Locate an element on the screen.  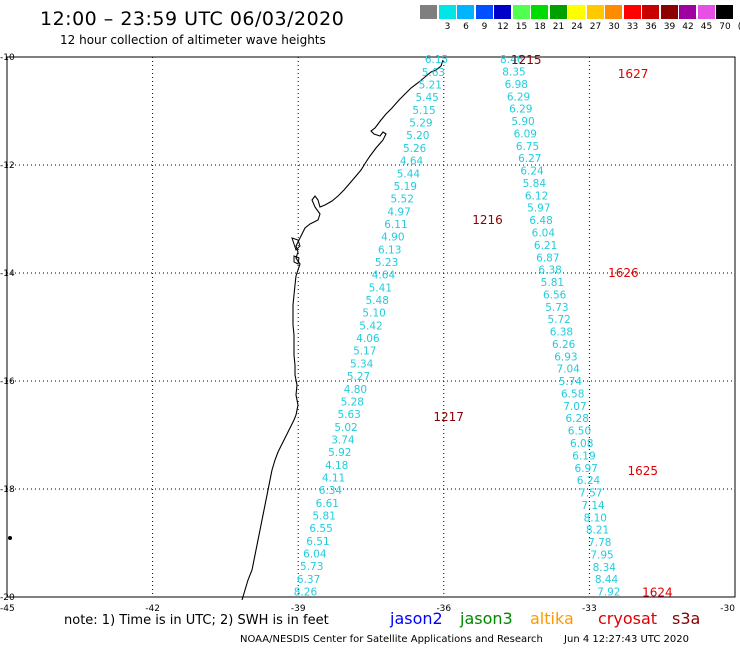
pass-time-label: 1216 is located at coordinates (487, 220).